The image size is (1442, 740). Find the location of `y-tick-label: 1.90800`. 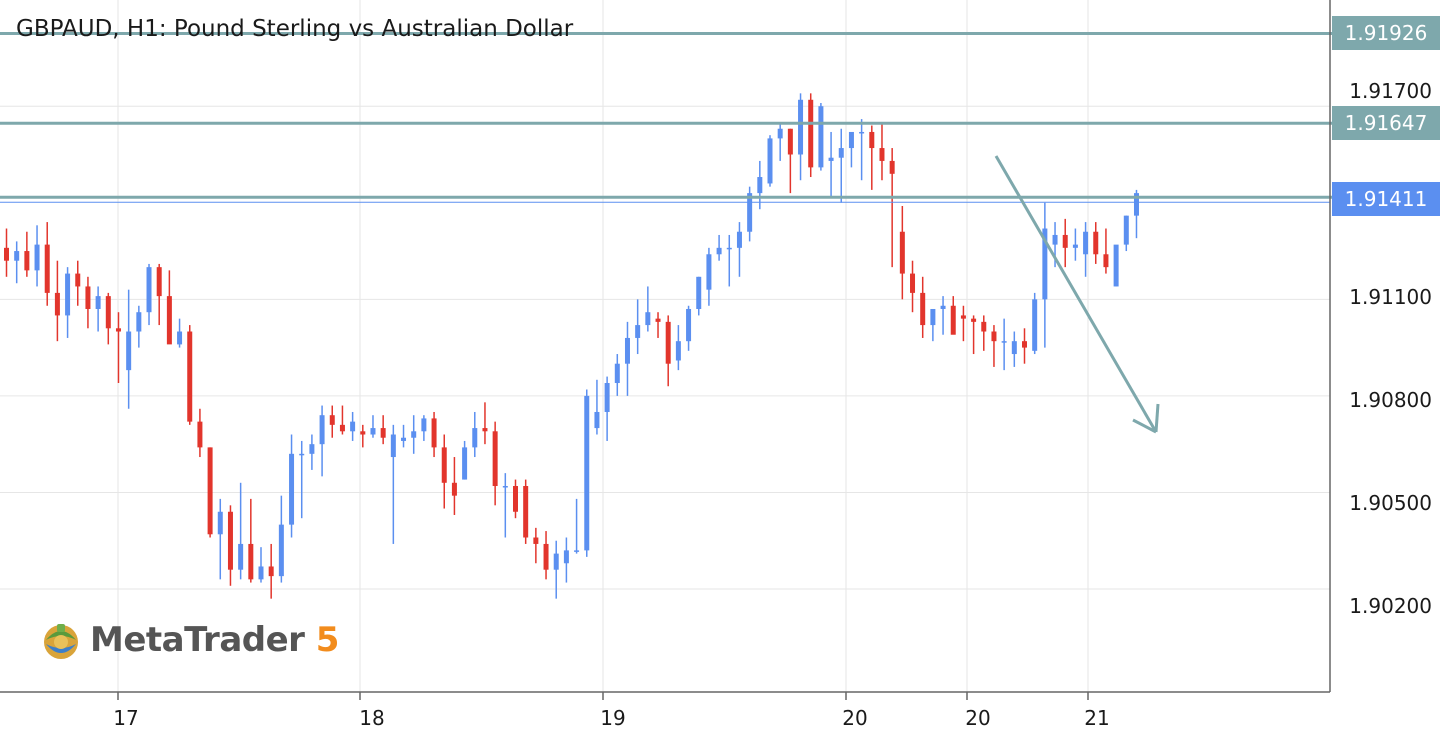

y-tick-label: 1.90800 is located at coordinates (1390, 400).